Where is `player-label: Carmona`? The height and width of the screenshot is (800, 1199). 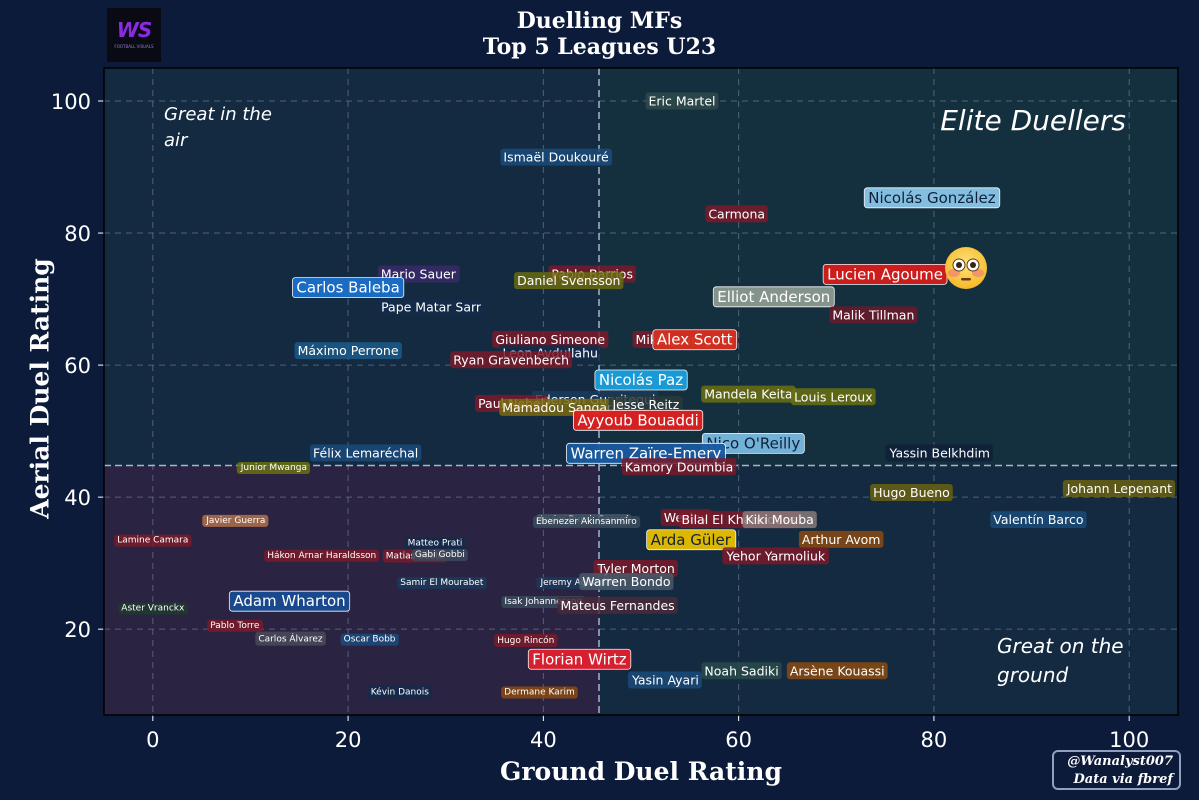 player-label: Carmona is located at coordinates (736, 213).